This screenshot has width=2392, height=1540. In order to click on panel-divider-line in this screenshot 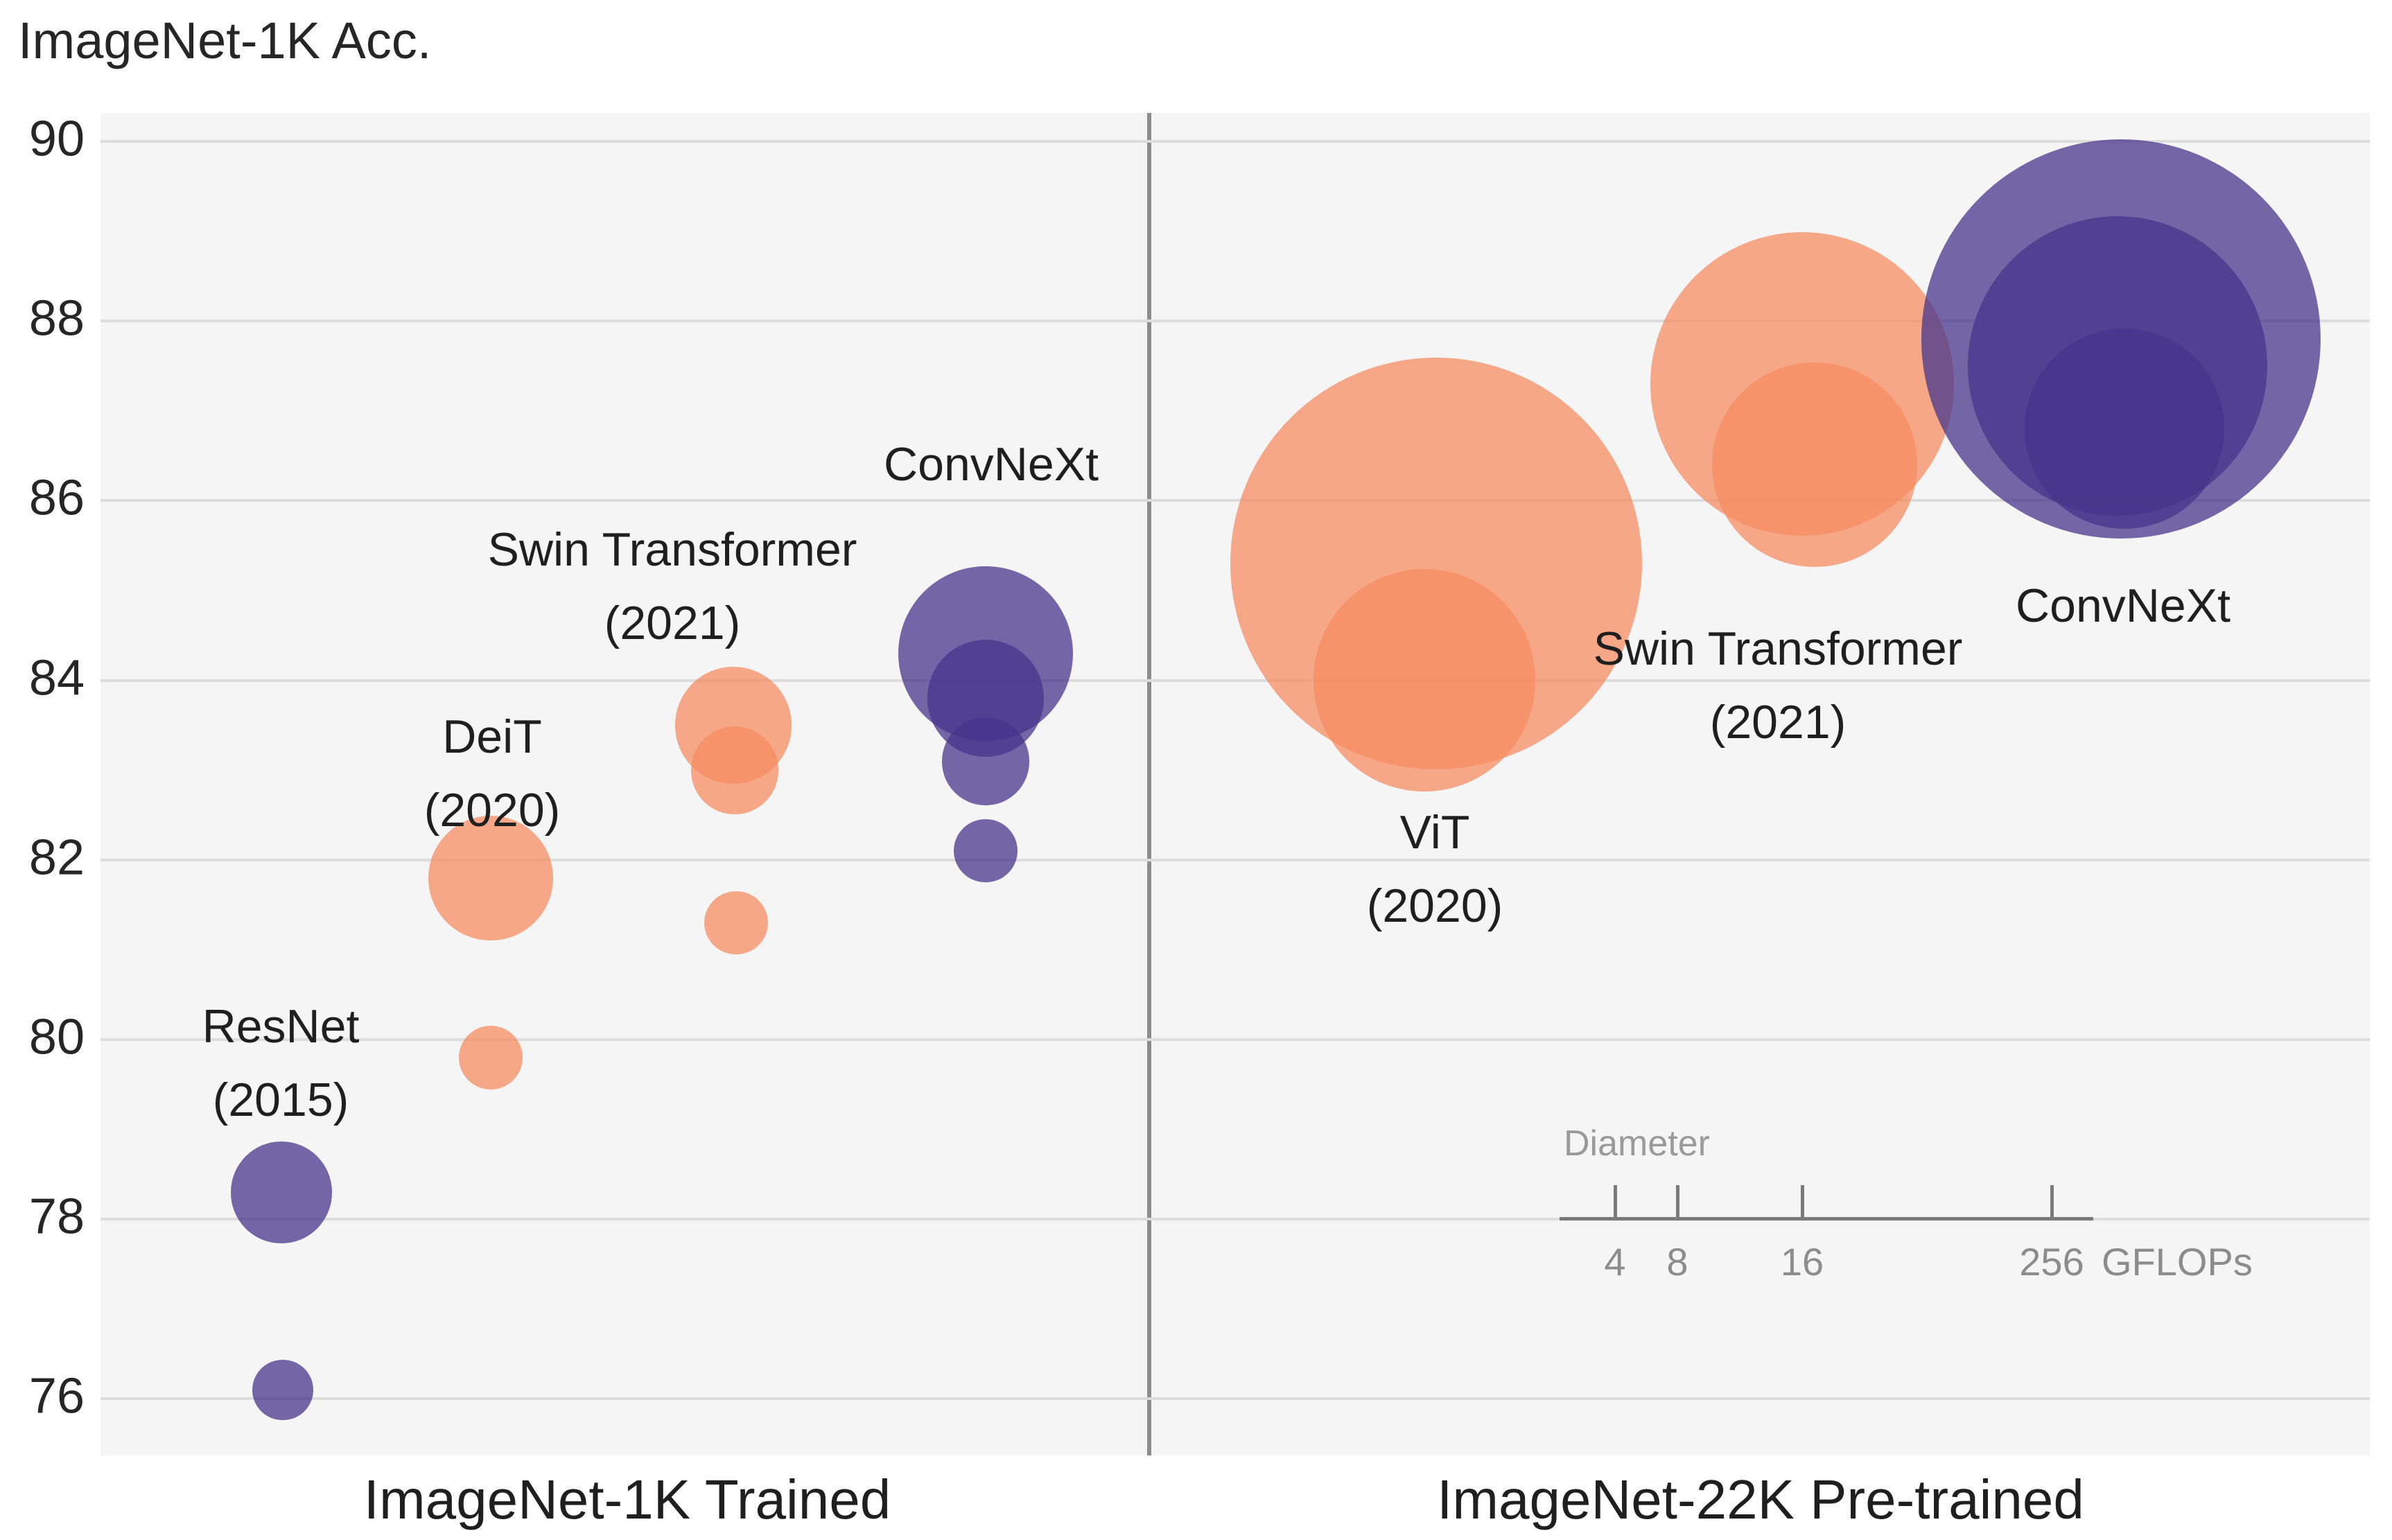, I will do `click(1149, 784)`.